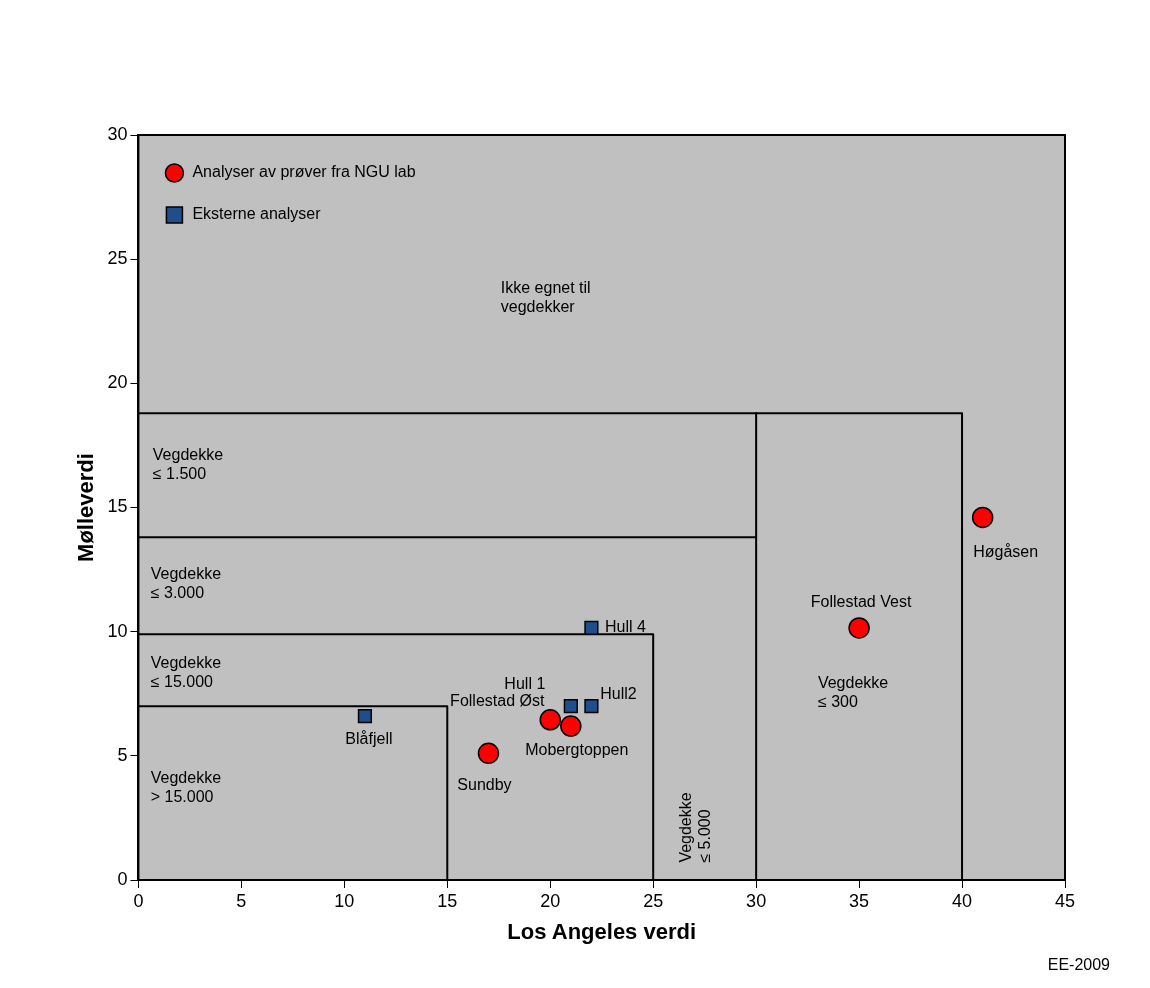 This screenshot has height=988, width=1150. I want to click on annotation: Vegdekke ≤ 1.500, so click(188, 463).